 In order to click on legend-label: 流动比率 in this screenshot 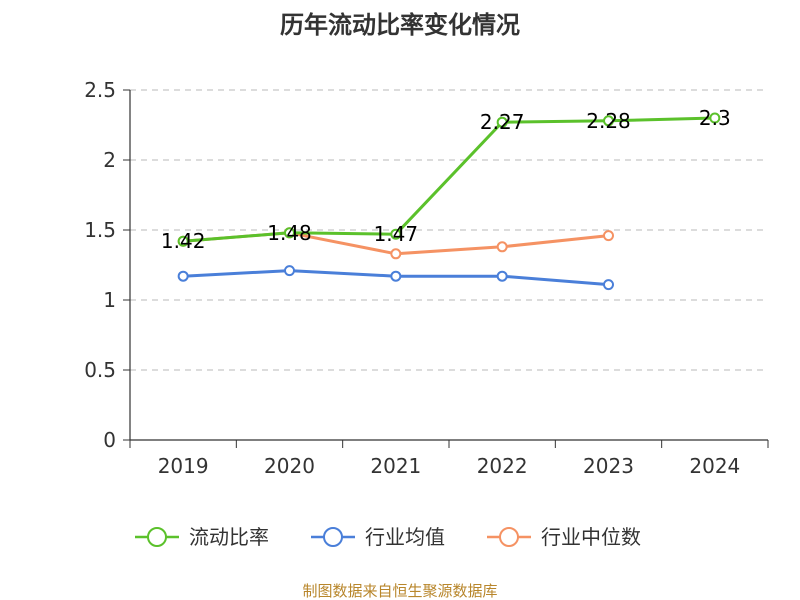, I will do `click(229, 537)`.